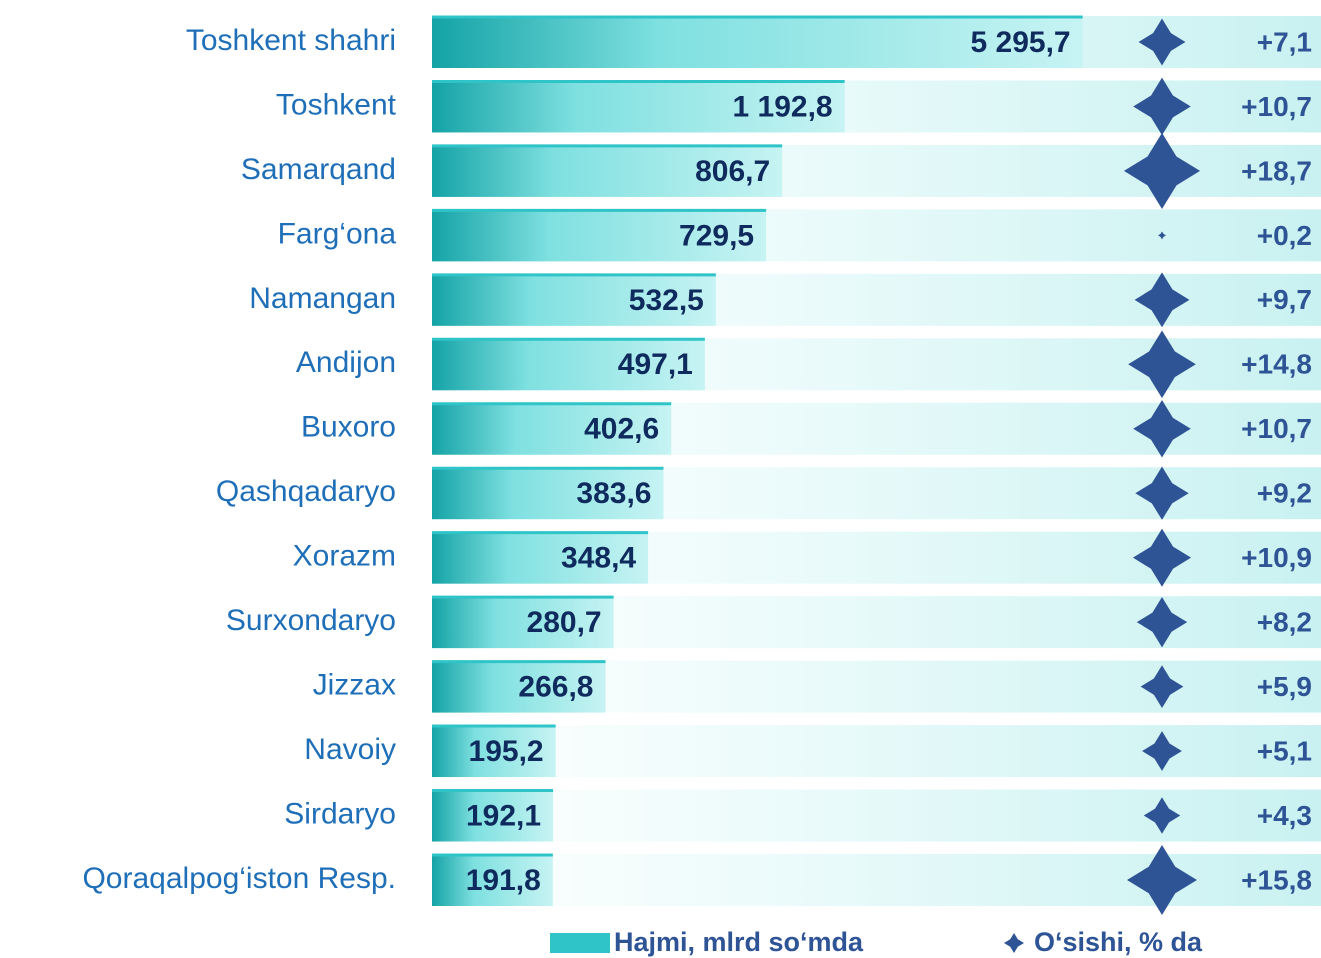 The height and width of the screenshot is (958, 1321). What do you see at coordinates (1284, 493) in the screenshot?
I see `growth-label: +9,2` at bounding box center [1284, 493].